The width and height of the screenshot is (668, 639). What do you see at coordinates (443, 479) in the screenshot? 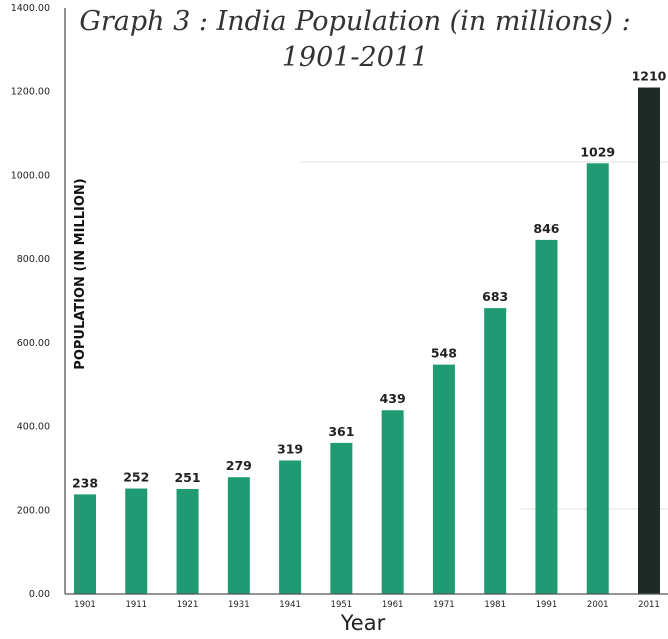
I see `bar-1971` at bounding box center [443, 479].